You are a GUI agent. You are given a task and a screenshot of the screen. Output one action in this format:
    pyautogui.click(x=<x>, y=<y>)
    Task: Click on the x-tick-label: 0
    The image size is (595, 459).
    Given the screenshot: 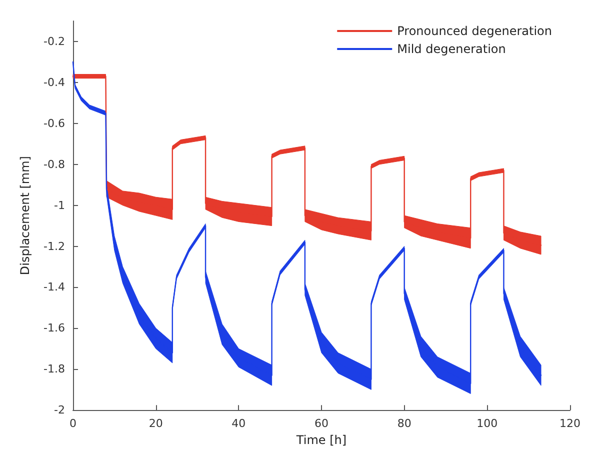 What is the action you would take?
    pyautogui.click(x=73, y=423)
    